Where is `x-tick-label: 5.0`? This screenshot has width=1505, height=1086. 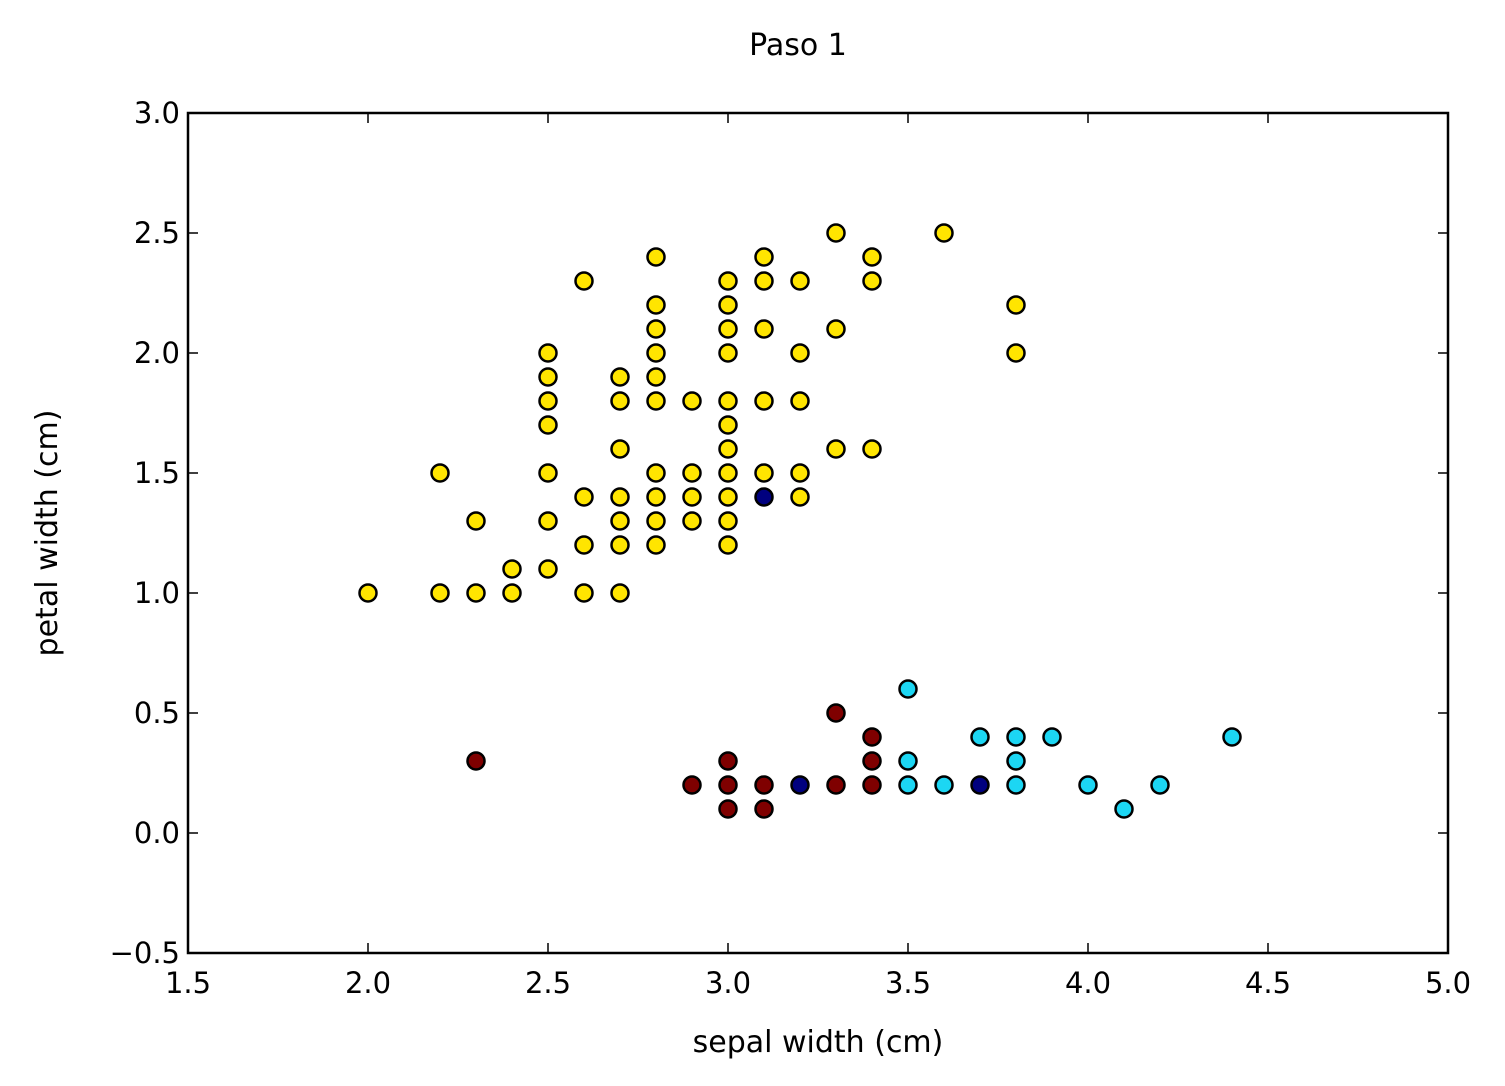 x-tick-label: 5.0 is located at coordinates (1448, 983).